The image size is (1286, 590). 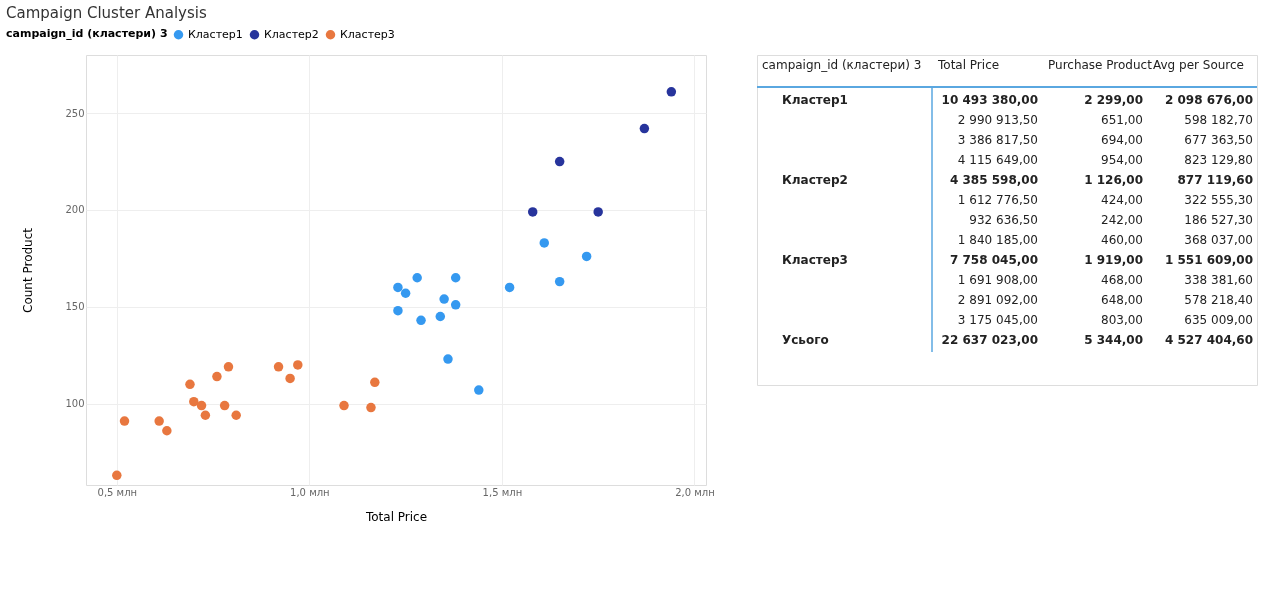 What do you see at coordinates (1100, 65) in the screenshot?
I see `text: Purchase Product` at bounding box center [1100, 65].